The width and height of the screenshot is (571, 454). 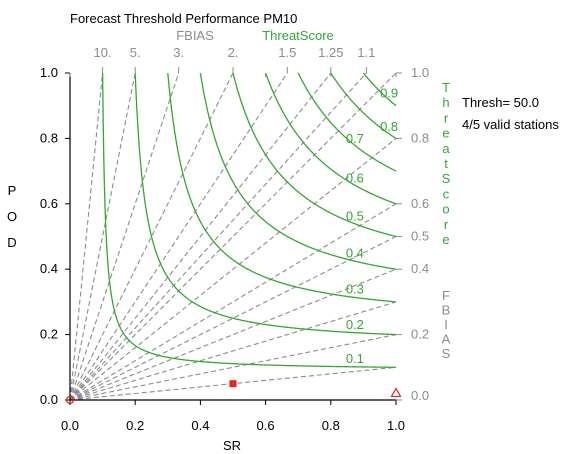 I want to click on threat-score-side-label-char: a, so click(x=446, y=148).